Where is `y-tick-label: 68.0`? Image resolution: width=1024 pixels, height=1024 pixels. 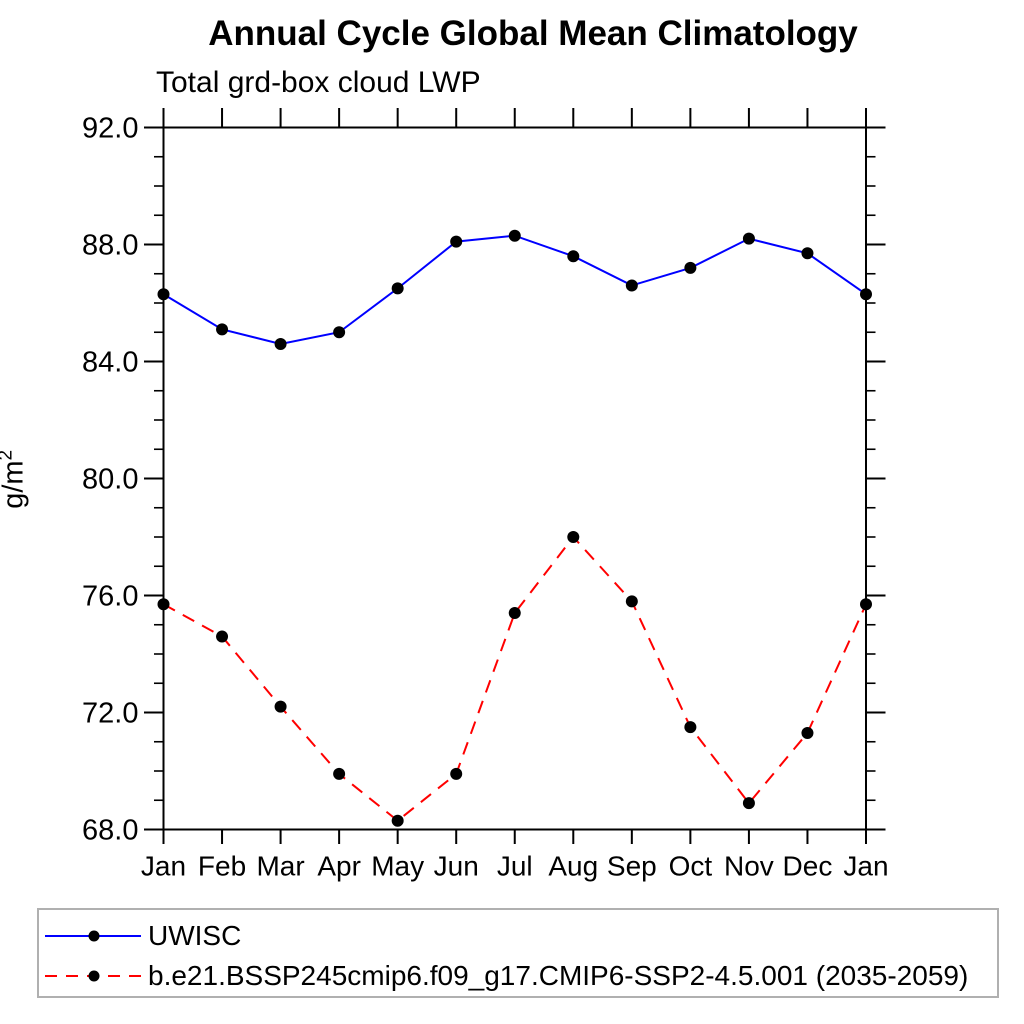 y-tick-label: 68.0 is located at coordinates (110, 831).